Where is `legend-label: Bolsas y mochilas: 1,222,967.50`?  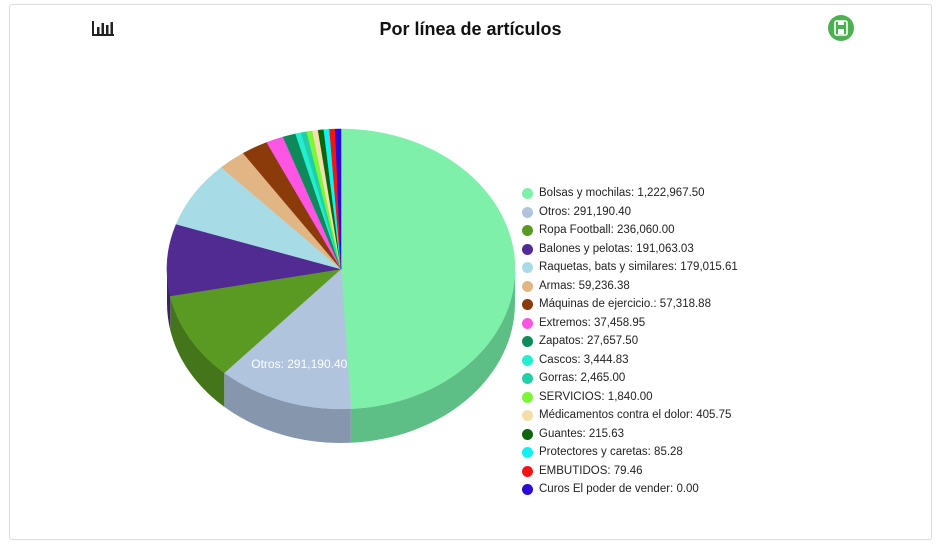
legend-label: Bolsas y mochilas: 1,222,967.50 is located at coordinates (622, 193).